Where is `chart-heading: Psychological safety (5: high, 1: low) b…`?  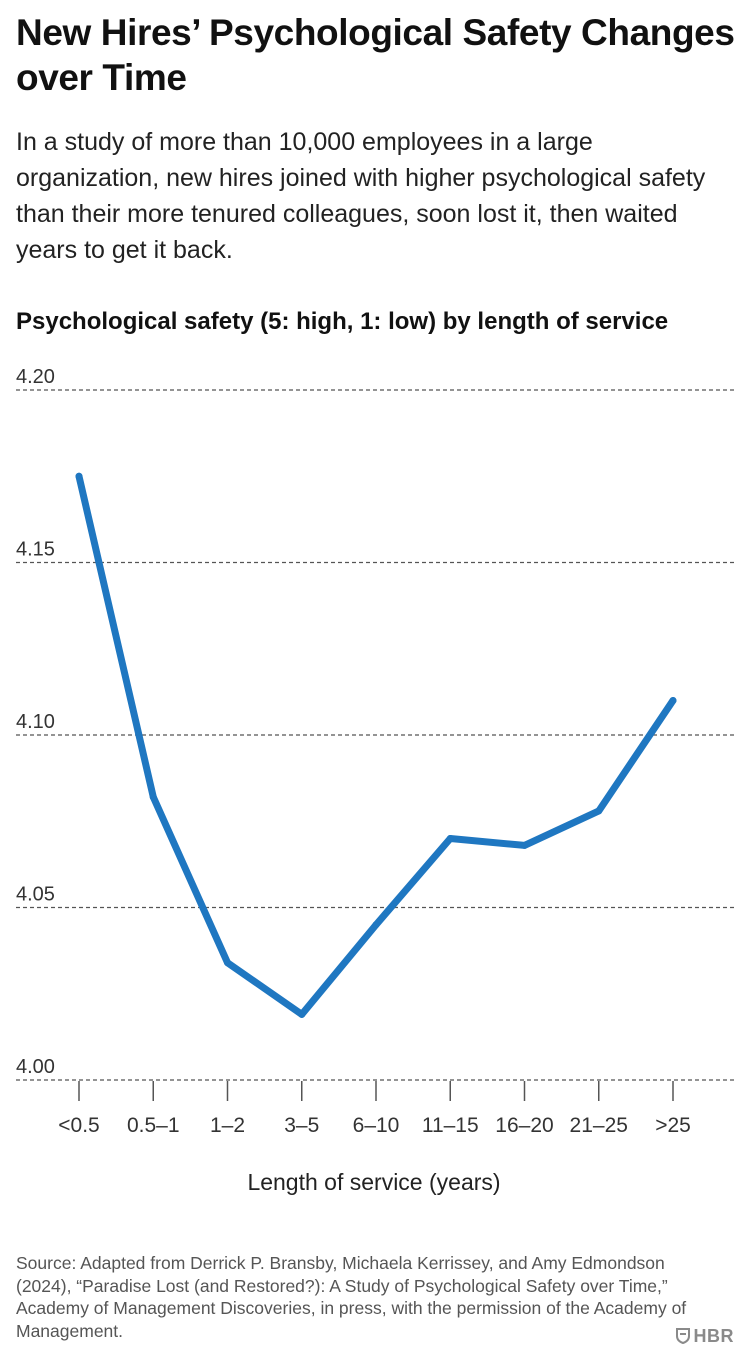
chart-heading: Psychological safety (5: high, 1: low) b… is located at coordinates (342, 321).